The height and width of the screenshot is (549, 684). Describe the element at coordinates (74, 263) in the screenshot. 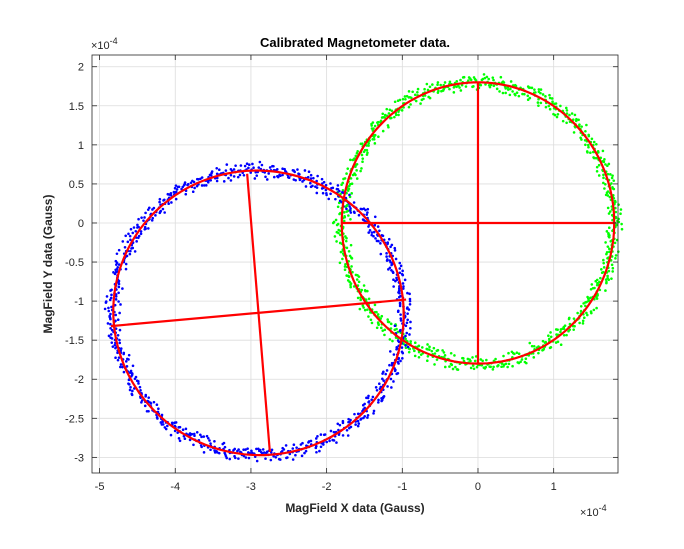

I see `y-tick-label: -0.5` at that location.